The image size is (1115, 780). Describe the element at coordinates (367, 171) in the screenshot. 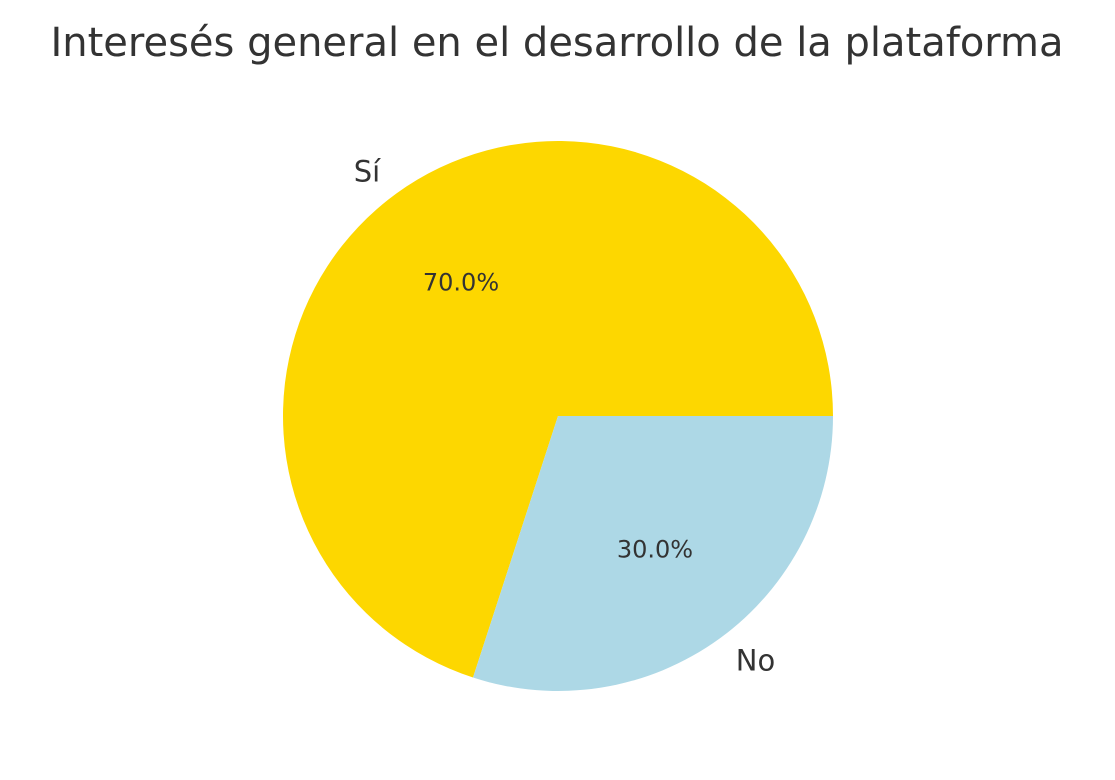

I see `pie-label-si: Sí` at that location.